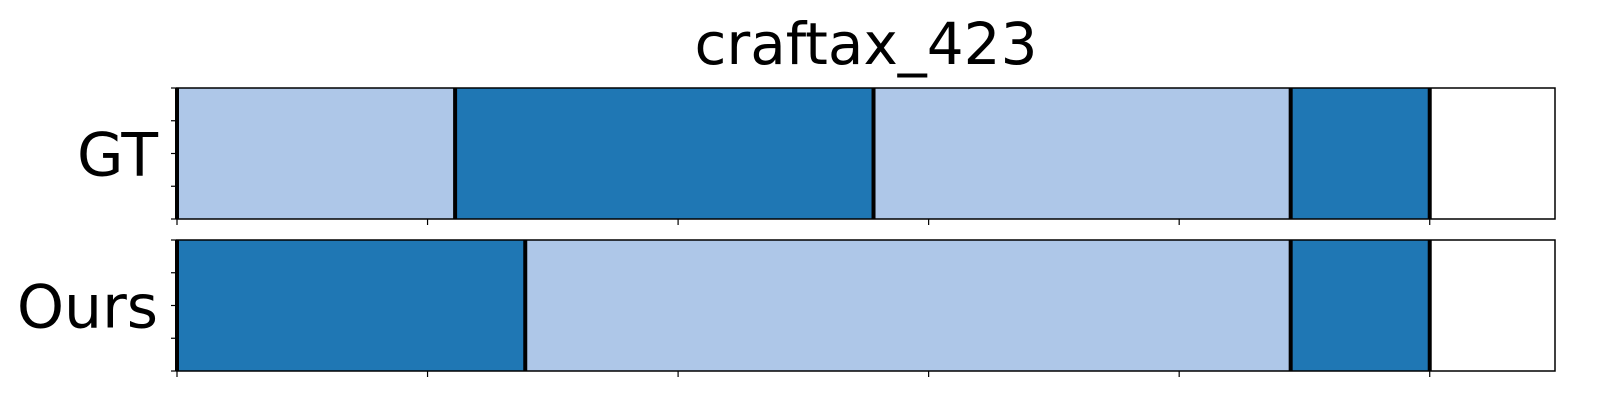 The width and height of the screenshot is (1600, 400). Describe the element at coordinates (117, 156) in the screenshot. I see `row-label-gt: GT` at that location.